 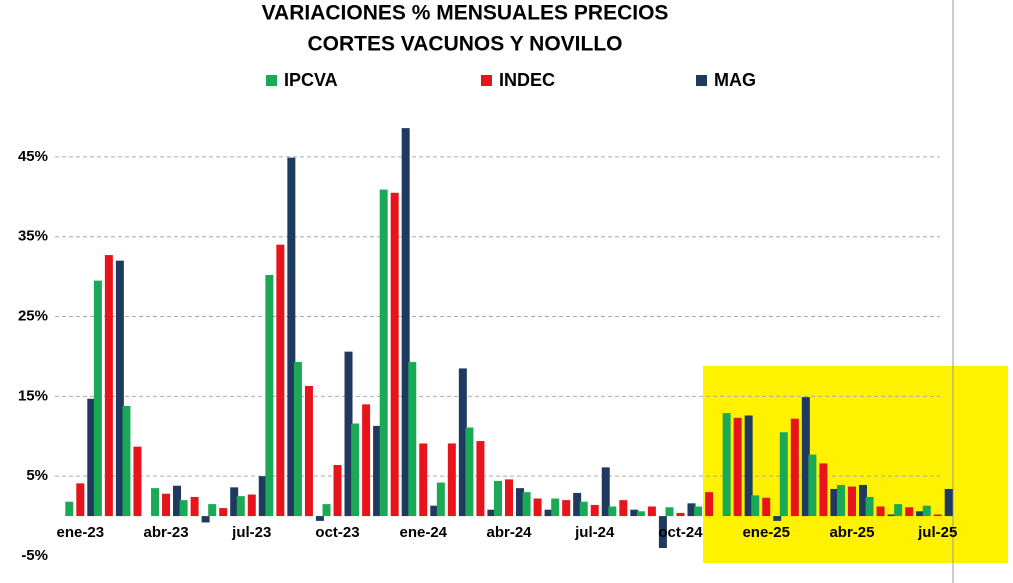 What do you see at coordinates (735, 80) in the screenshot?
I see `legend-label: MAG` at bounding box center [735, 80].